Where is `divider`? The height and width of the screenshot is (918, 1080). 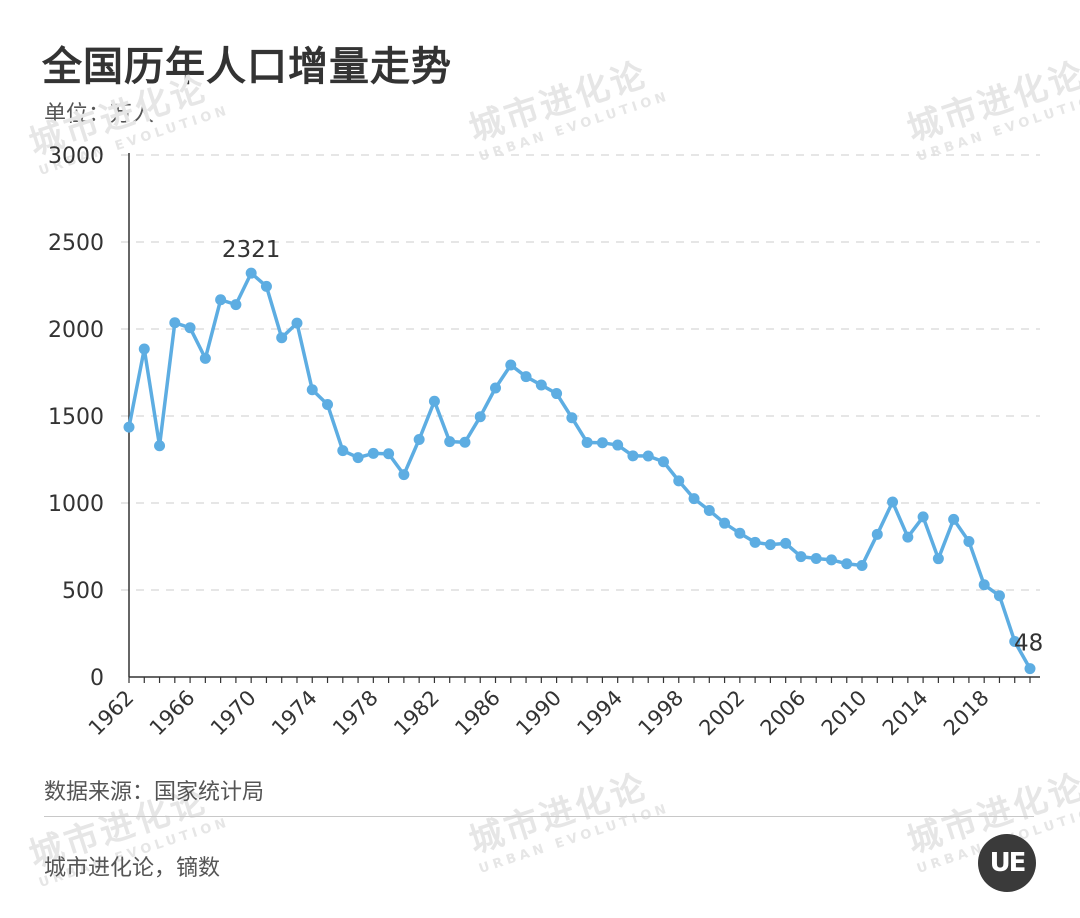 divider is located at coordinates (539, 816).